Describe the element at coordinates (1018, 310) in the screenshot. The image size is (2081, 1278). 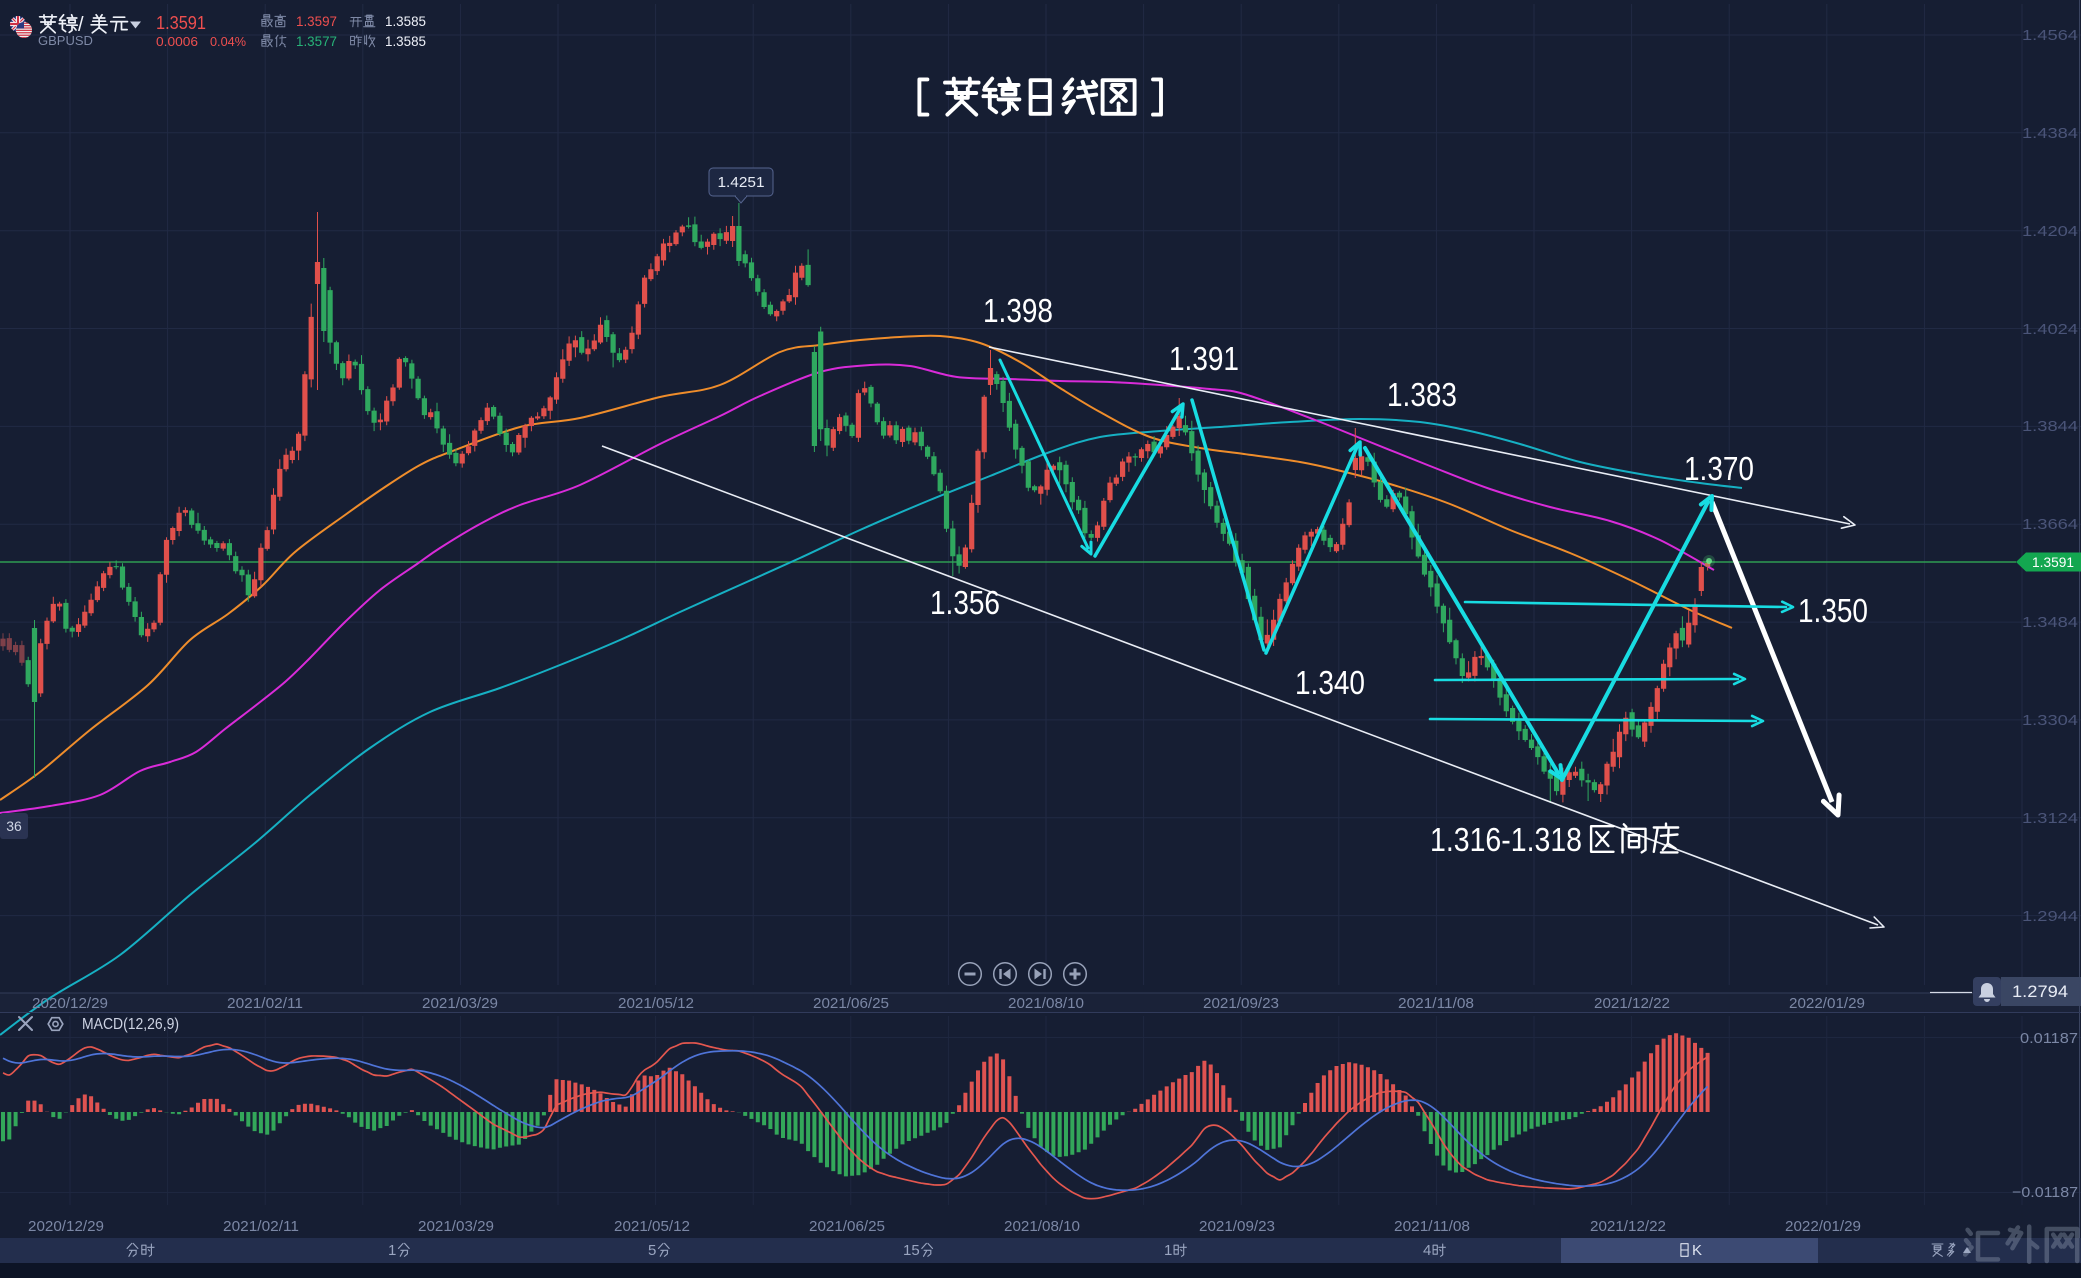
I see `svg-text: 1.398` at that location.